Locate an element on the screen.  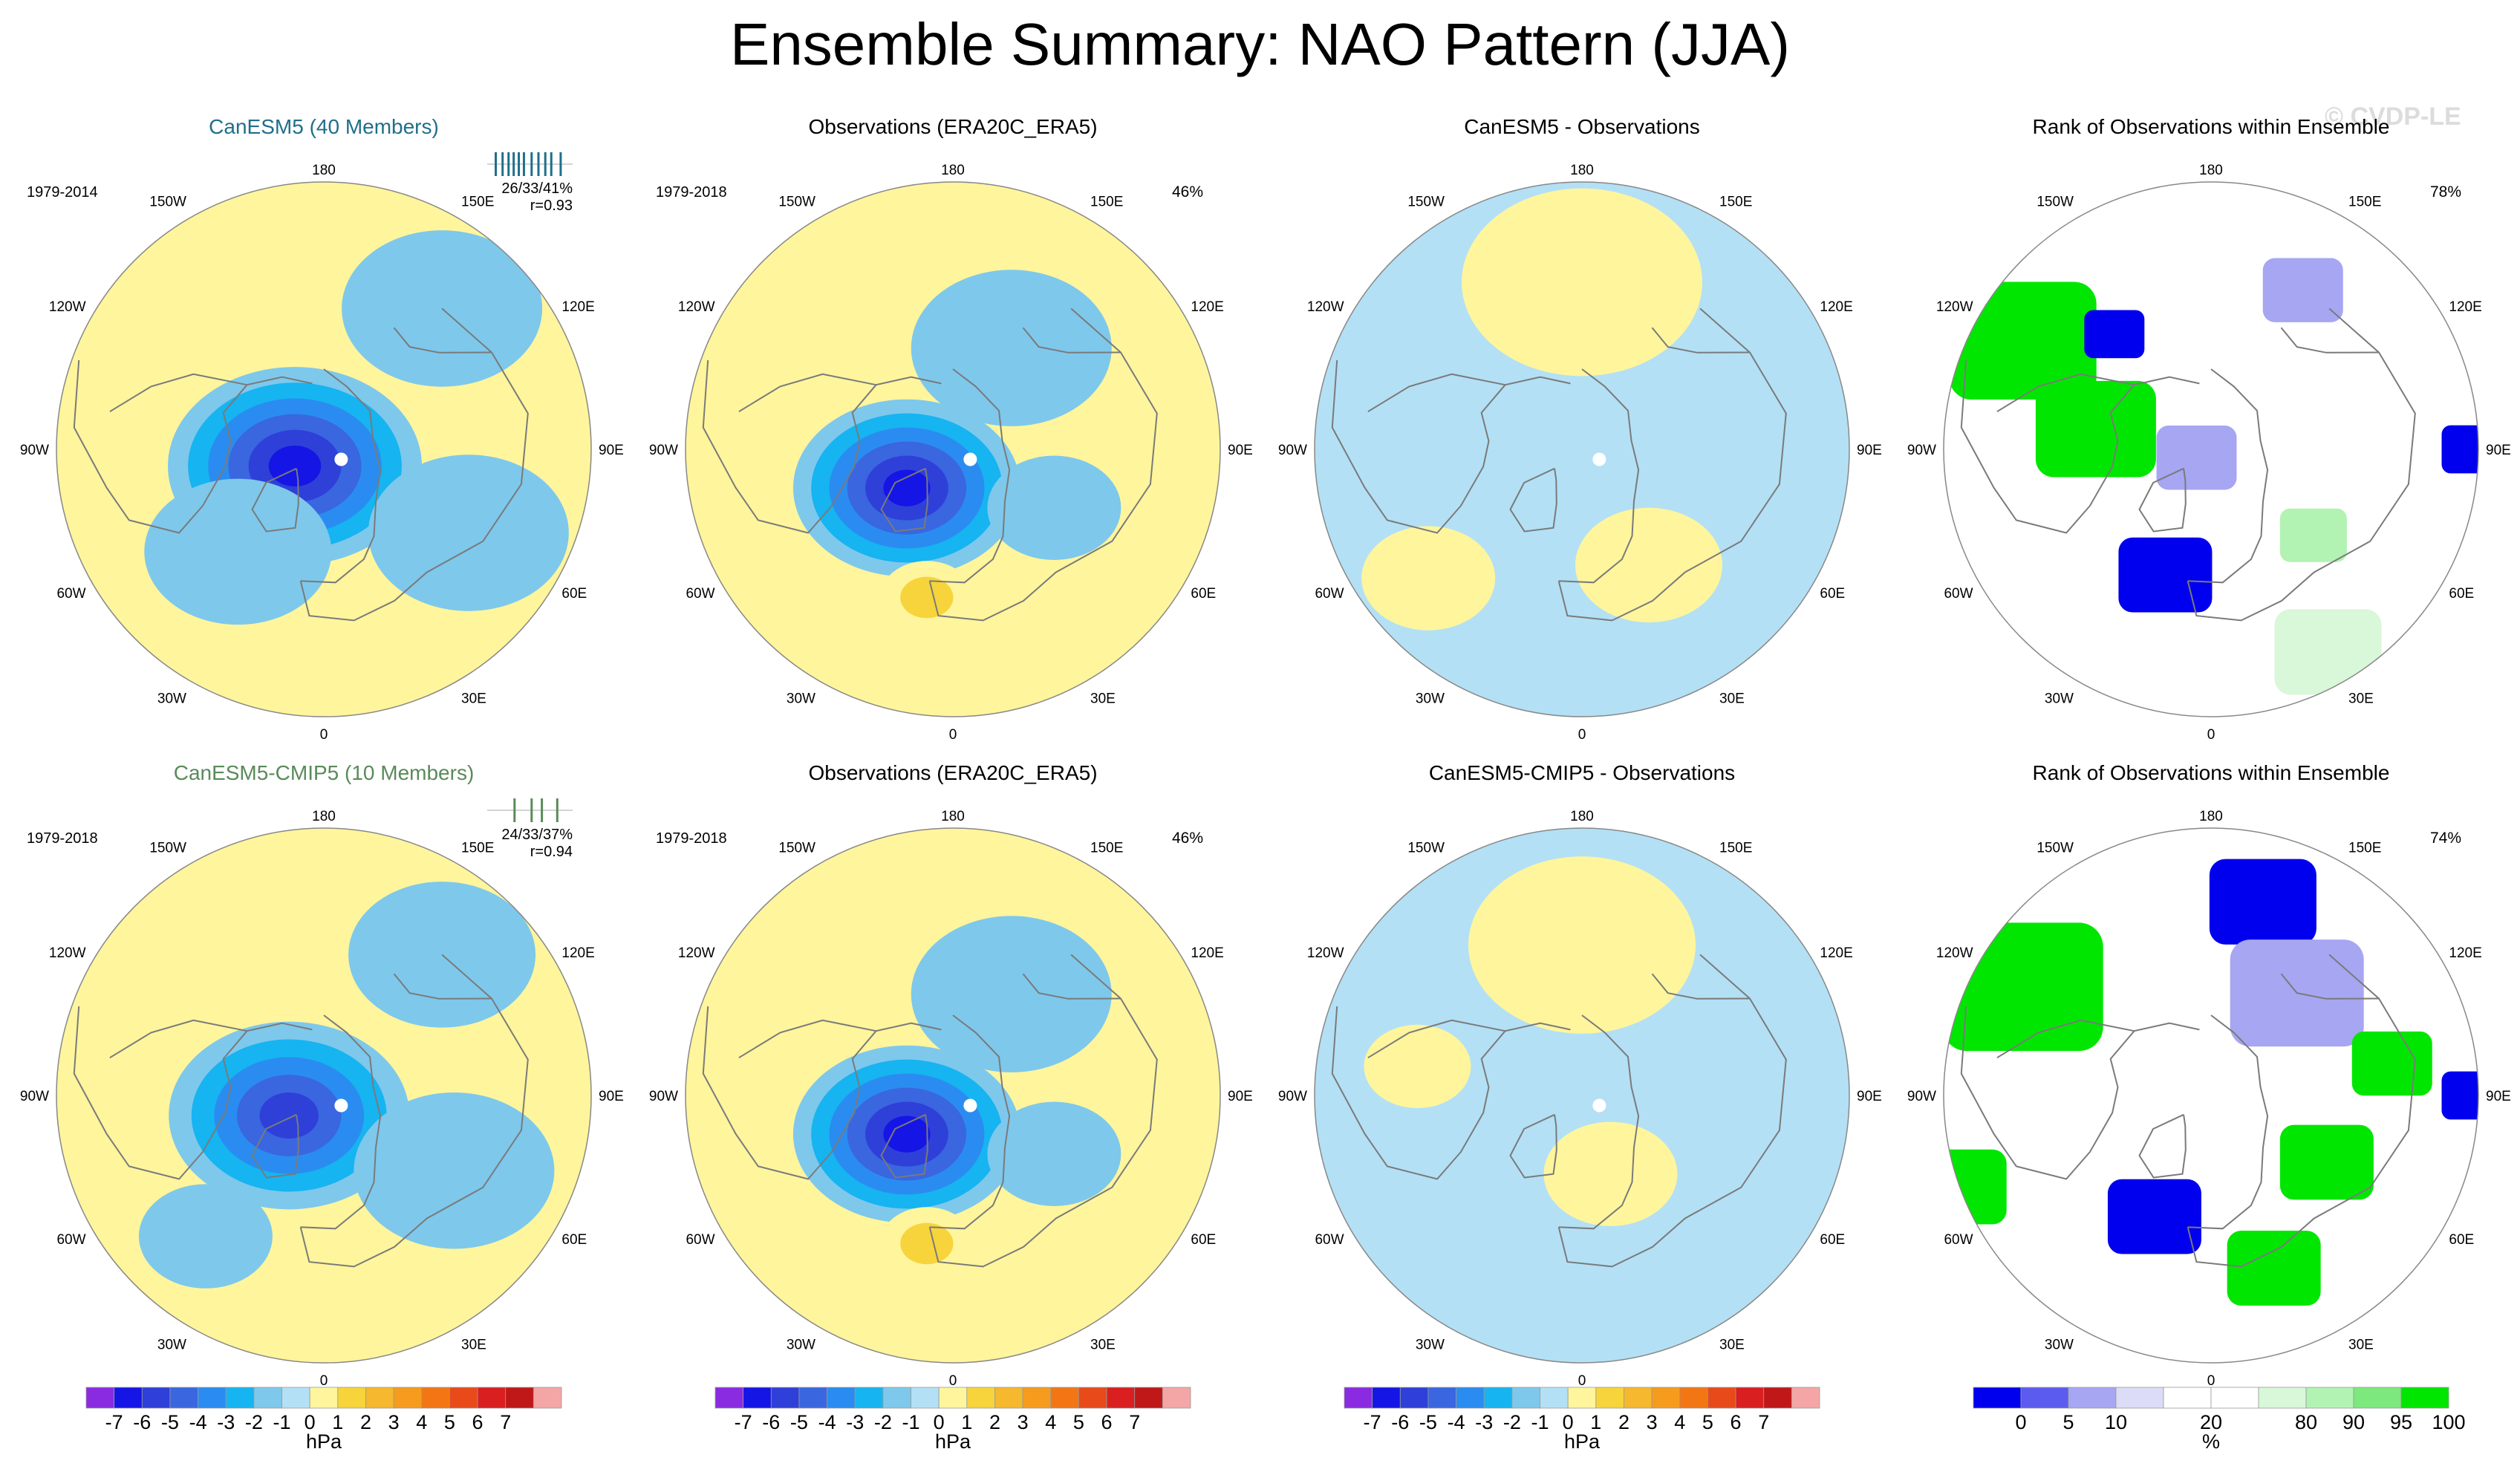
period-label: 1979-2014 is located at coordinates (63, 193).